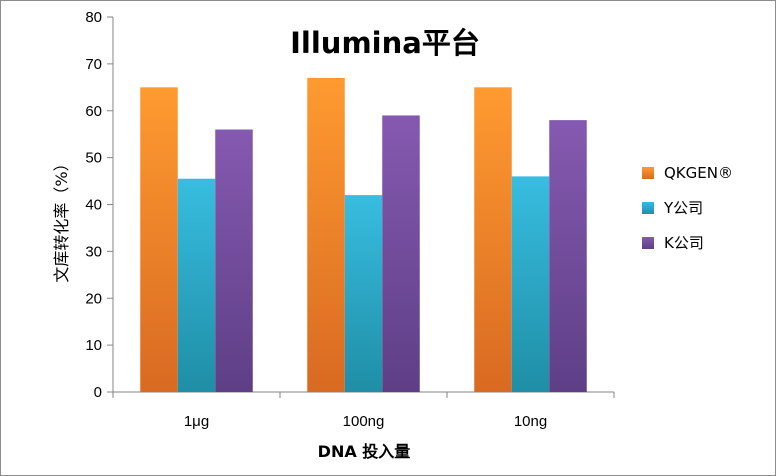  What do you see at coordinates (93, 64) in the screenshot?
I see `y-tick-label: 70` at bounding box center [93, 64].